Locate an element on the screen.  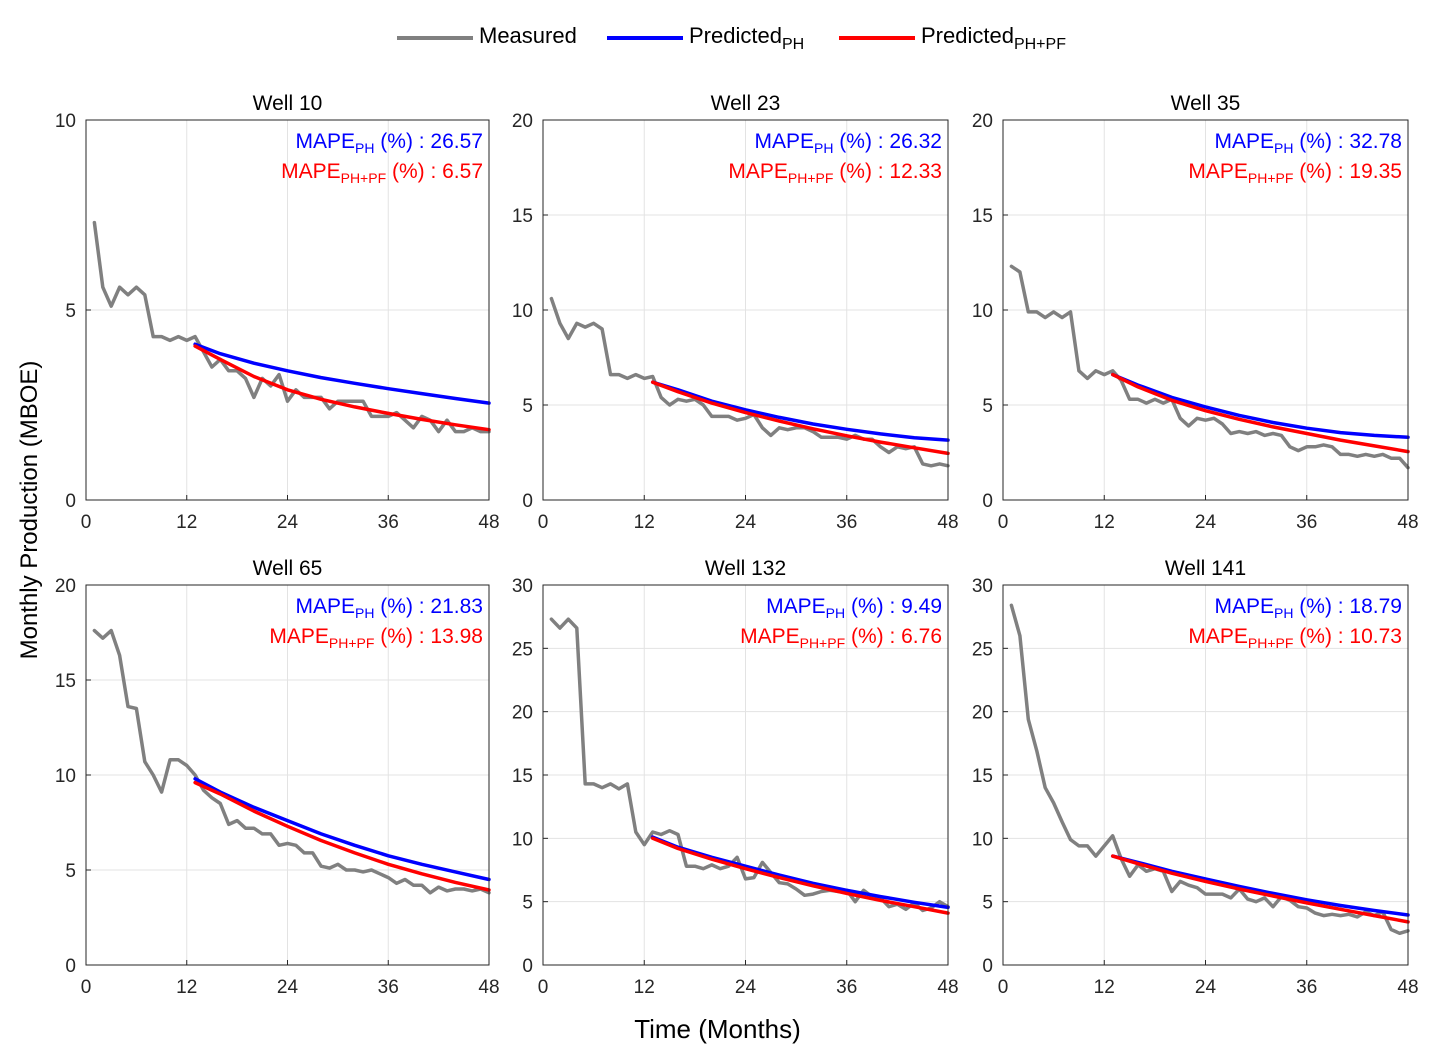
mape-ph-annotation: MAPEPH (%) : 21.83 is located at coordinates (389, 608).